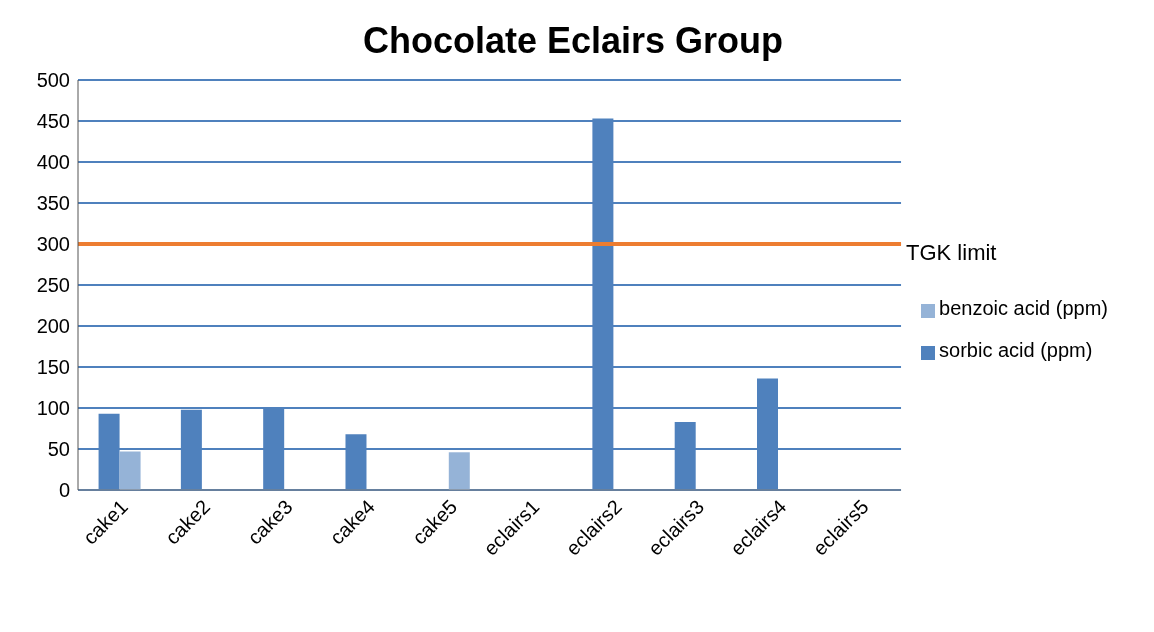 The height and width of the screenshot is (632, 1154). I want to click on y-tick-label: 0, so click(64, 490).